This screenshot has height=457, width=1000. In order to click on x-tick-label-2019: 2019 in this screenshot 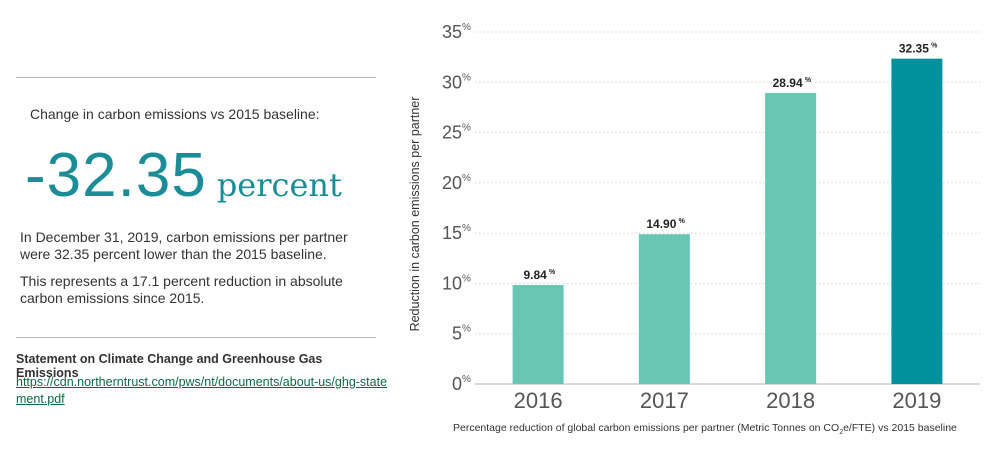, I will do `click(916, 400)`.